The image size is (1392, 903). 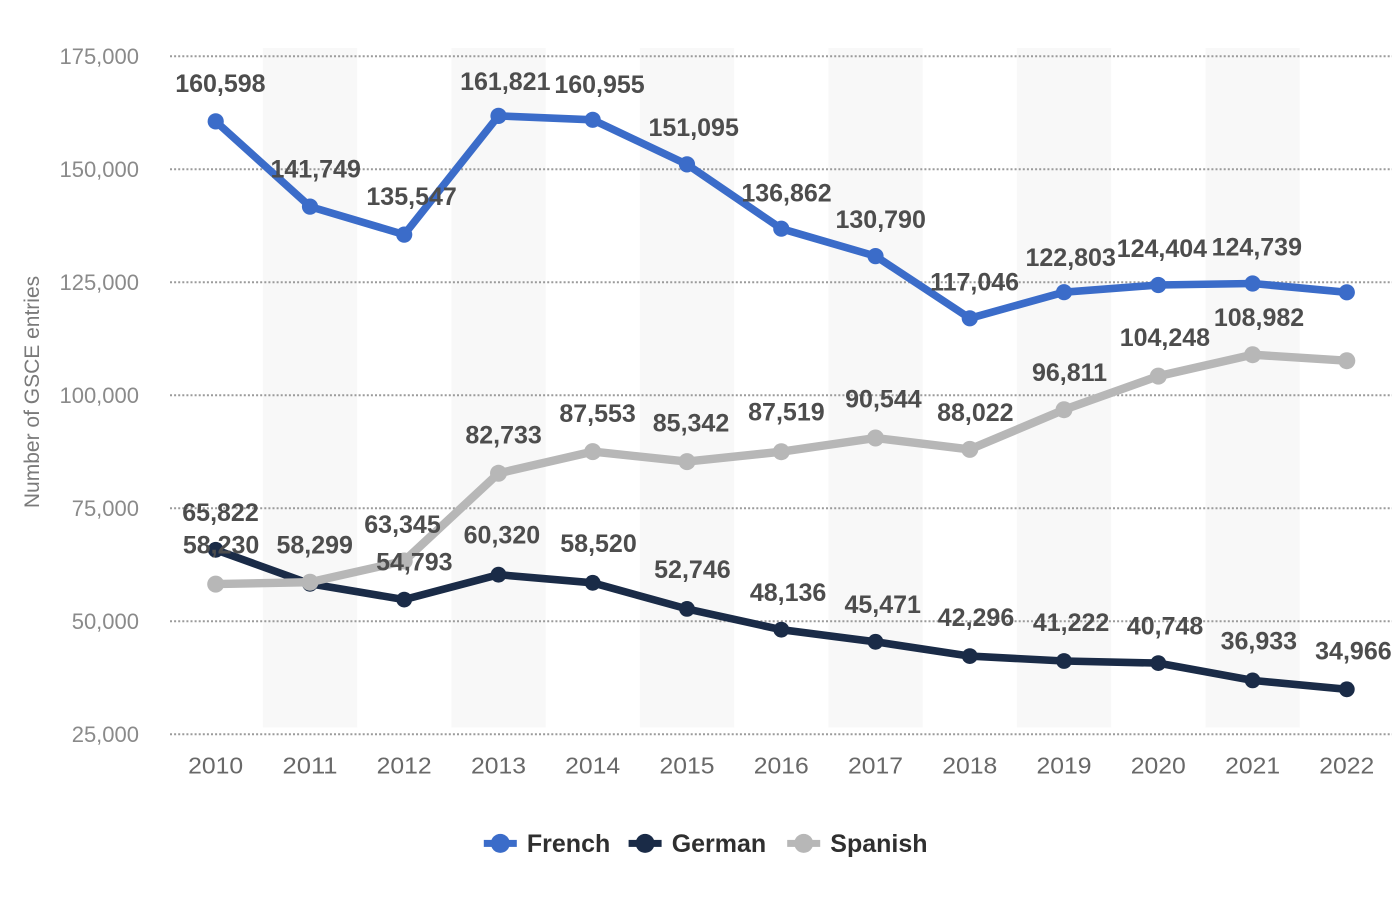 What do you see at coordinates (32, 392) in the screenshot?
I see `svg-text: Number of GSCE entries` at bounding box center [32, 392].